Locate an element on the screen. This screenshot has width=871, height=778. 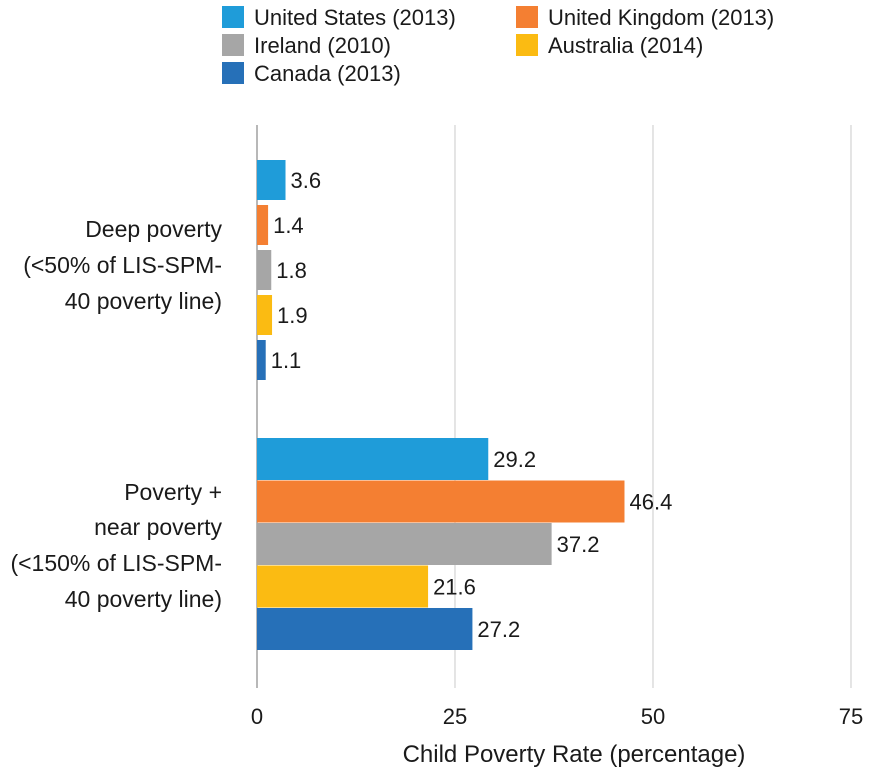
data-label: 29.2 is located at coordinates (514, 459).